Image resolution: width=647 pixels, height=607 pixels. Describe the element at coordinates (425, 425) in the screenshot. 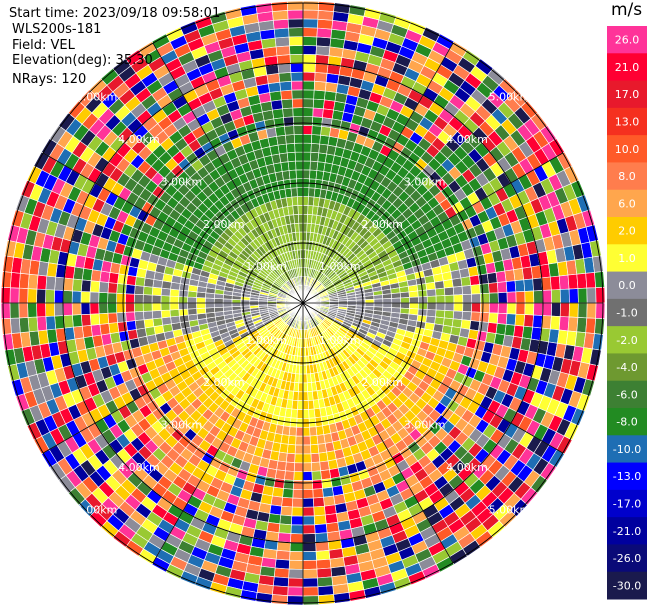

I see `range-ring-label: 3.00km` at that location.